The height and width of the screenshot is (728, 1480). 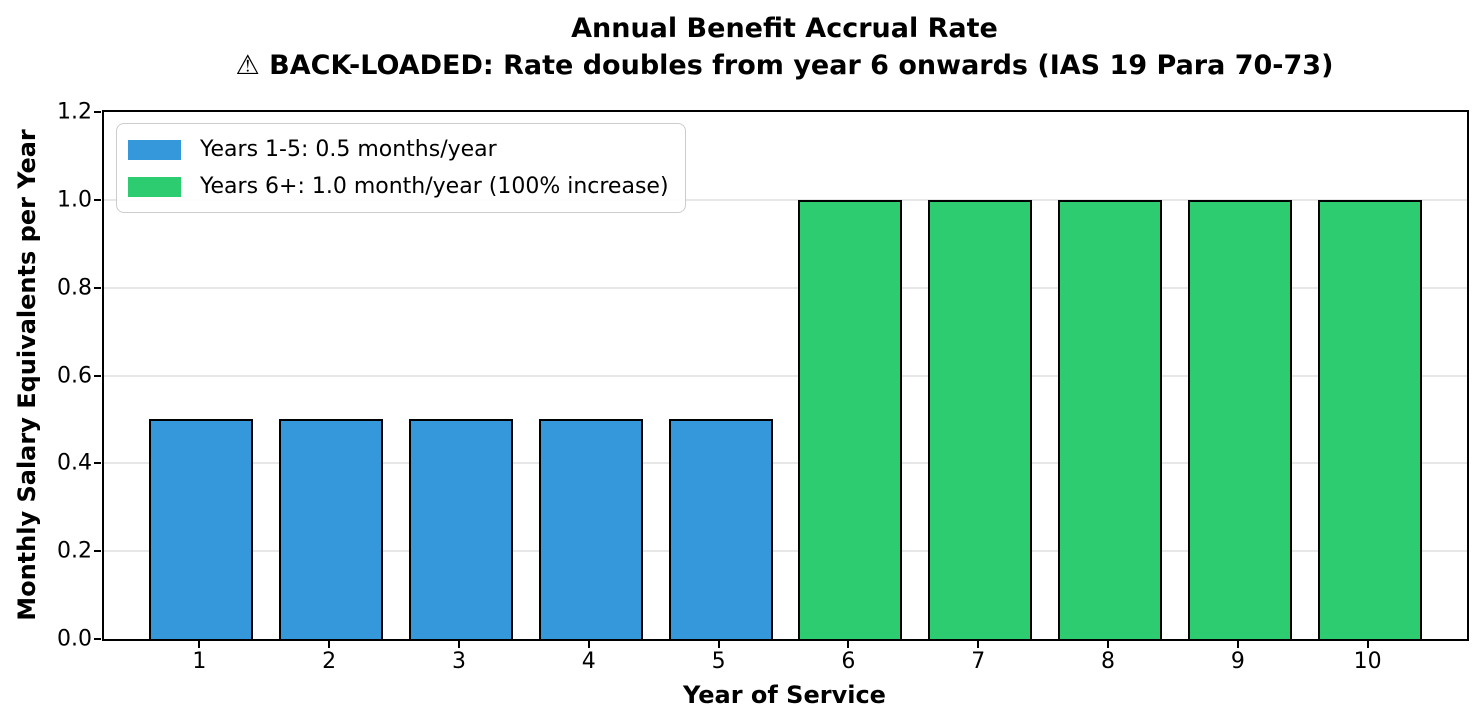 What do you see at coordinates (74, 463) in the screenshot?
I see `y-tick-label: 0.4` at bounding box center [74, 463].